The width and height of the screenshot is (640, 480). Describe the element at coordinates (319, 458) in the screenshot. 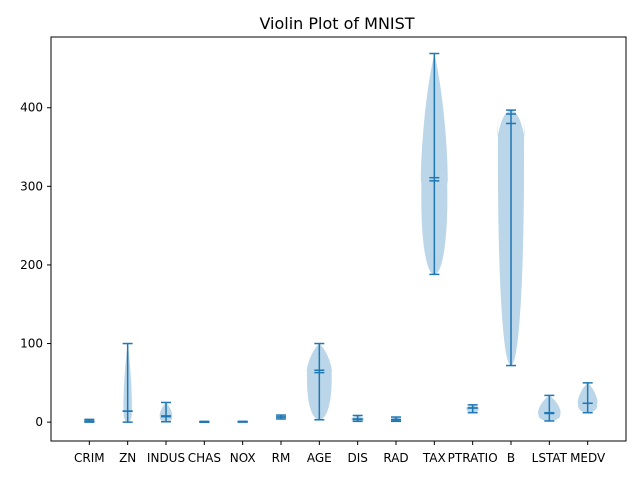

I see `x-tick-label: AGE` at that location.